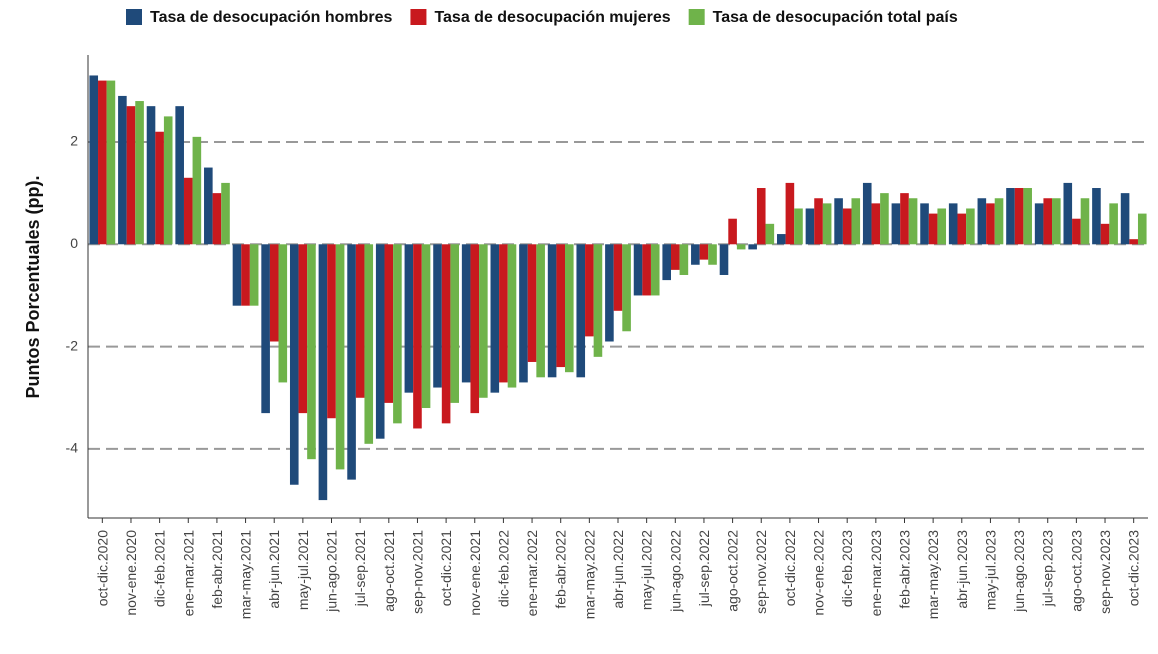  I want to click on x-tick-label: jul-sep.2021, so click(360, 568).